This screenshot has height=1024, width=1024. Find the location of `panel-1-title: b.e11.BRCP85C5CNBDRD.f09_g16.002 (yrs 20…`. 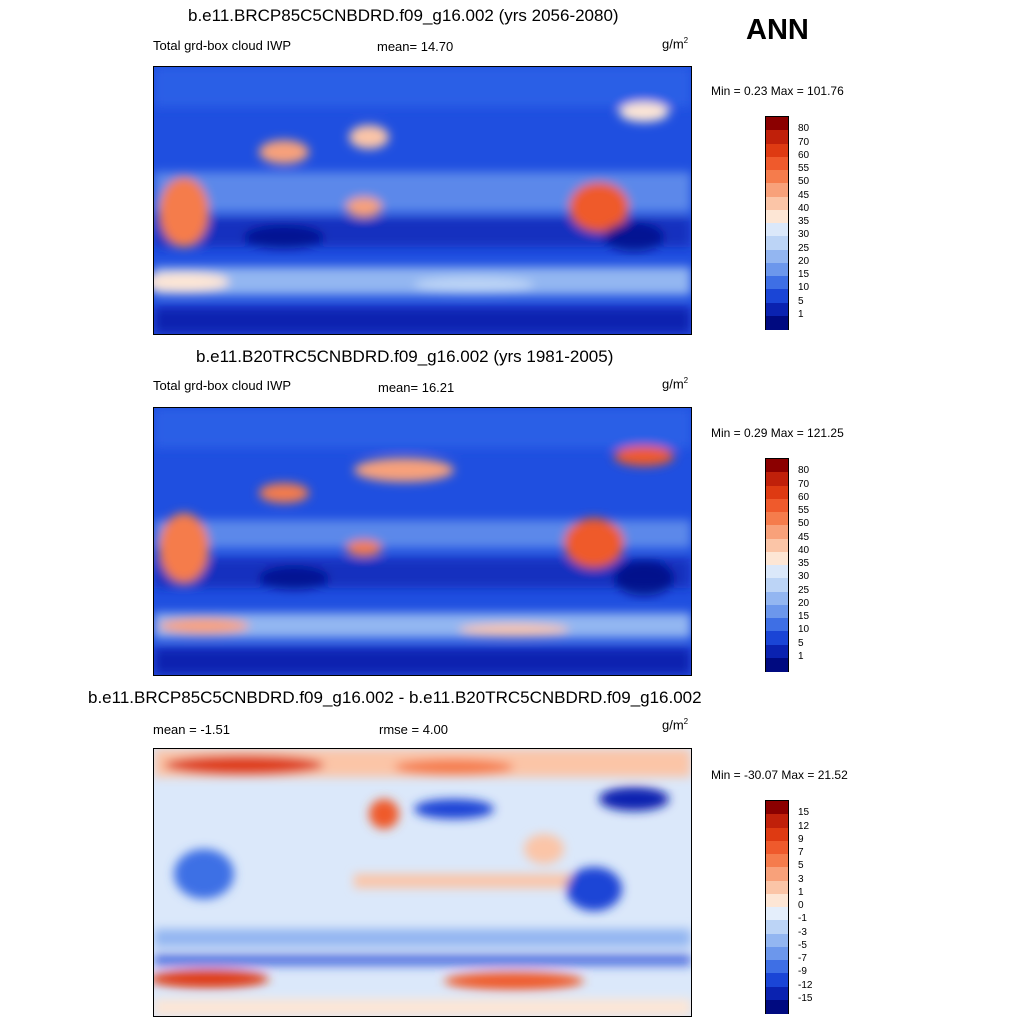

panel-1-title: b.e11.BRCP85C5CNBDRD.f09_g16.002 (yrs 20… is located at coordinates (403, 15).